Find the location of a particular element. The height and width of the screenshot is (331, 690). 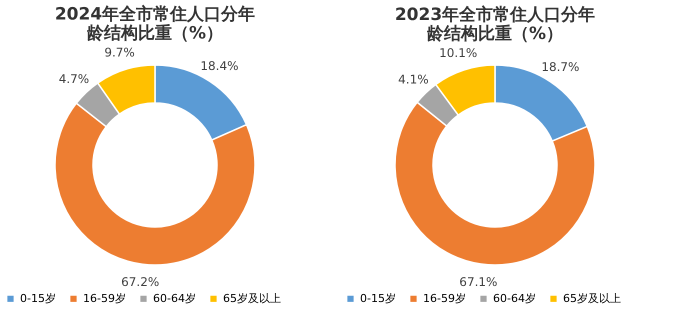

chart-title: 2024年全市常住人口分年龄结构比重（%） is located at coordinates (155, 24).